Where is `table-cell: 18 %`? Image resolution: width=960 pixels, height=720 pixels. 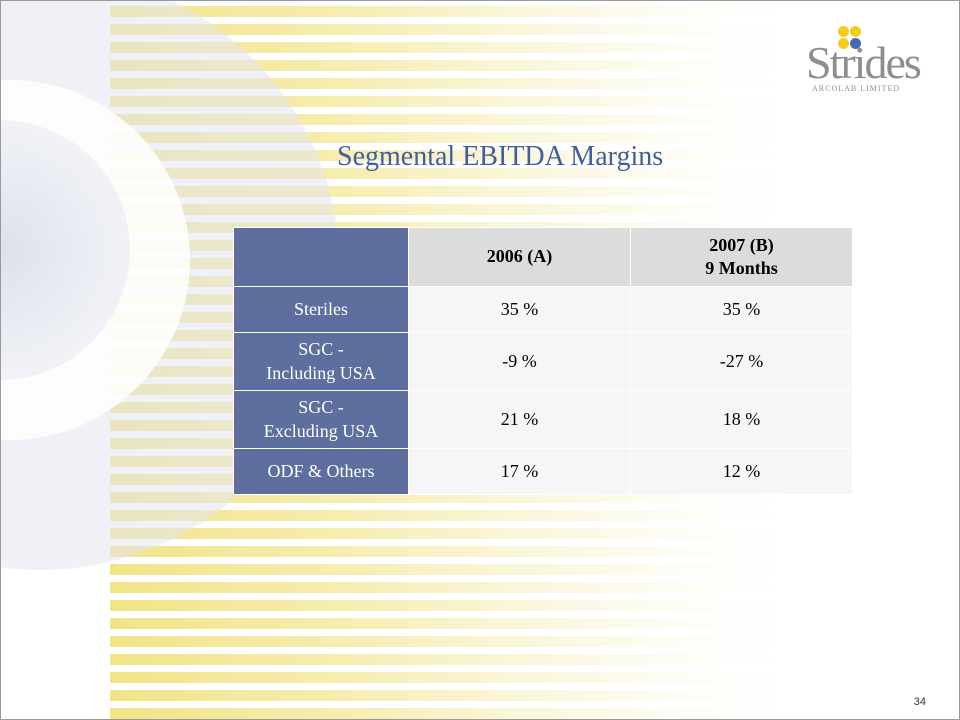 table-cell: 18 % is located at coordinates (741, 419).